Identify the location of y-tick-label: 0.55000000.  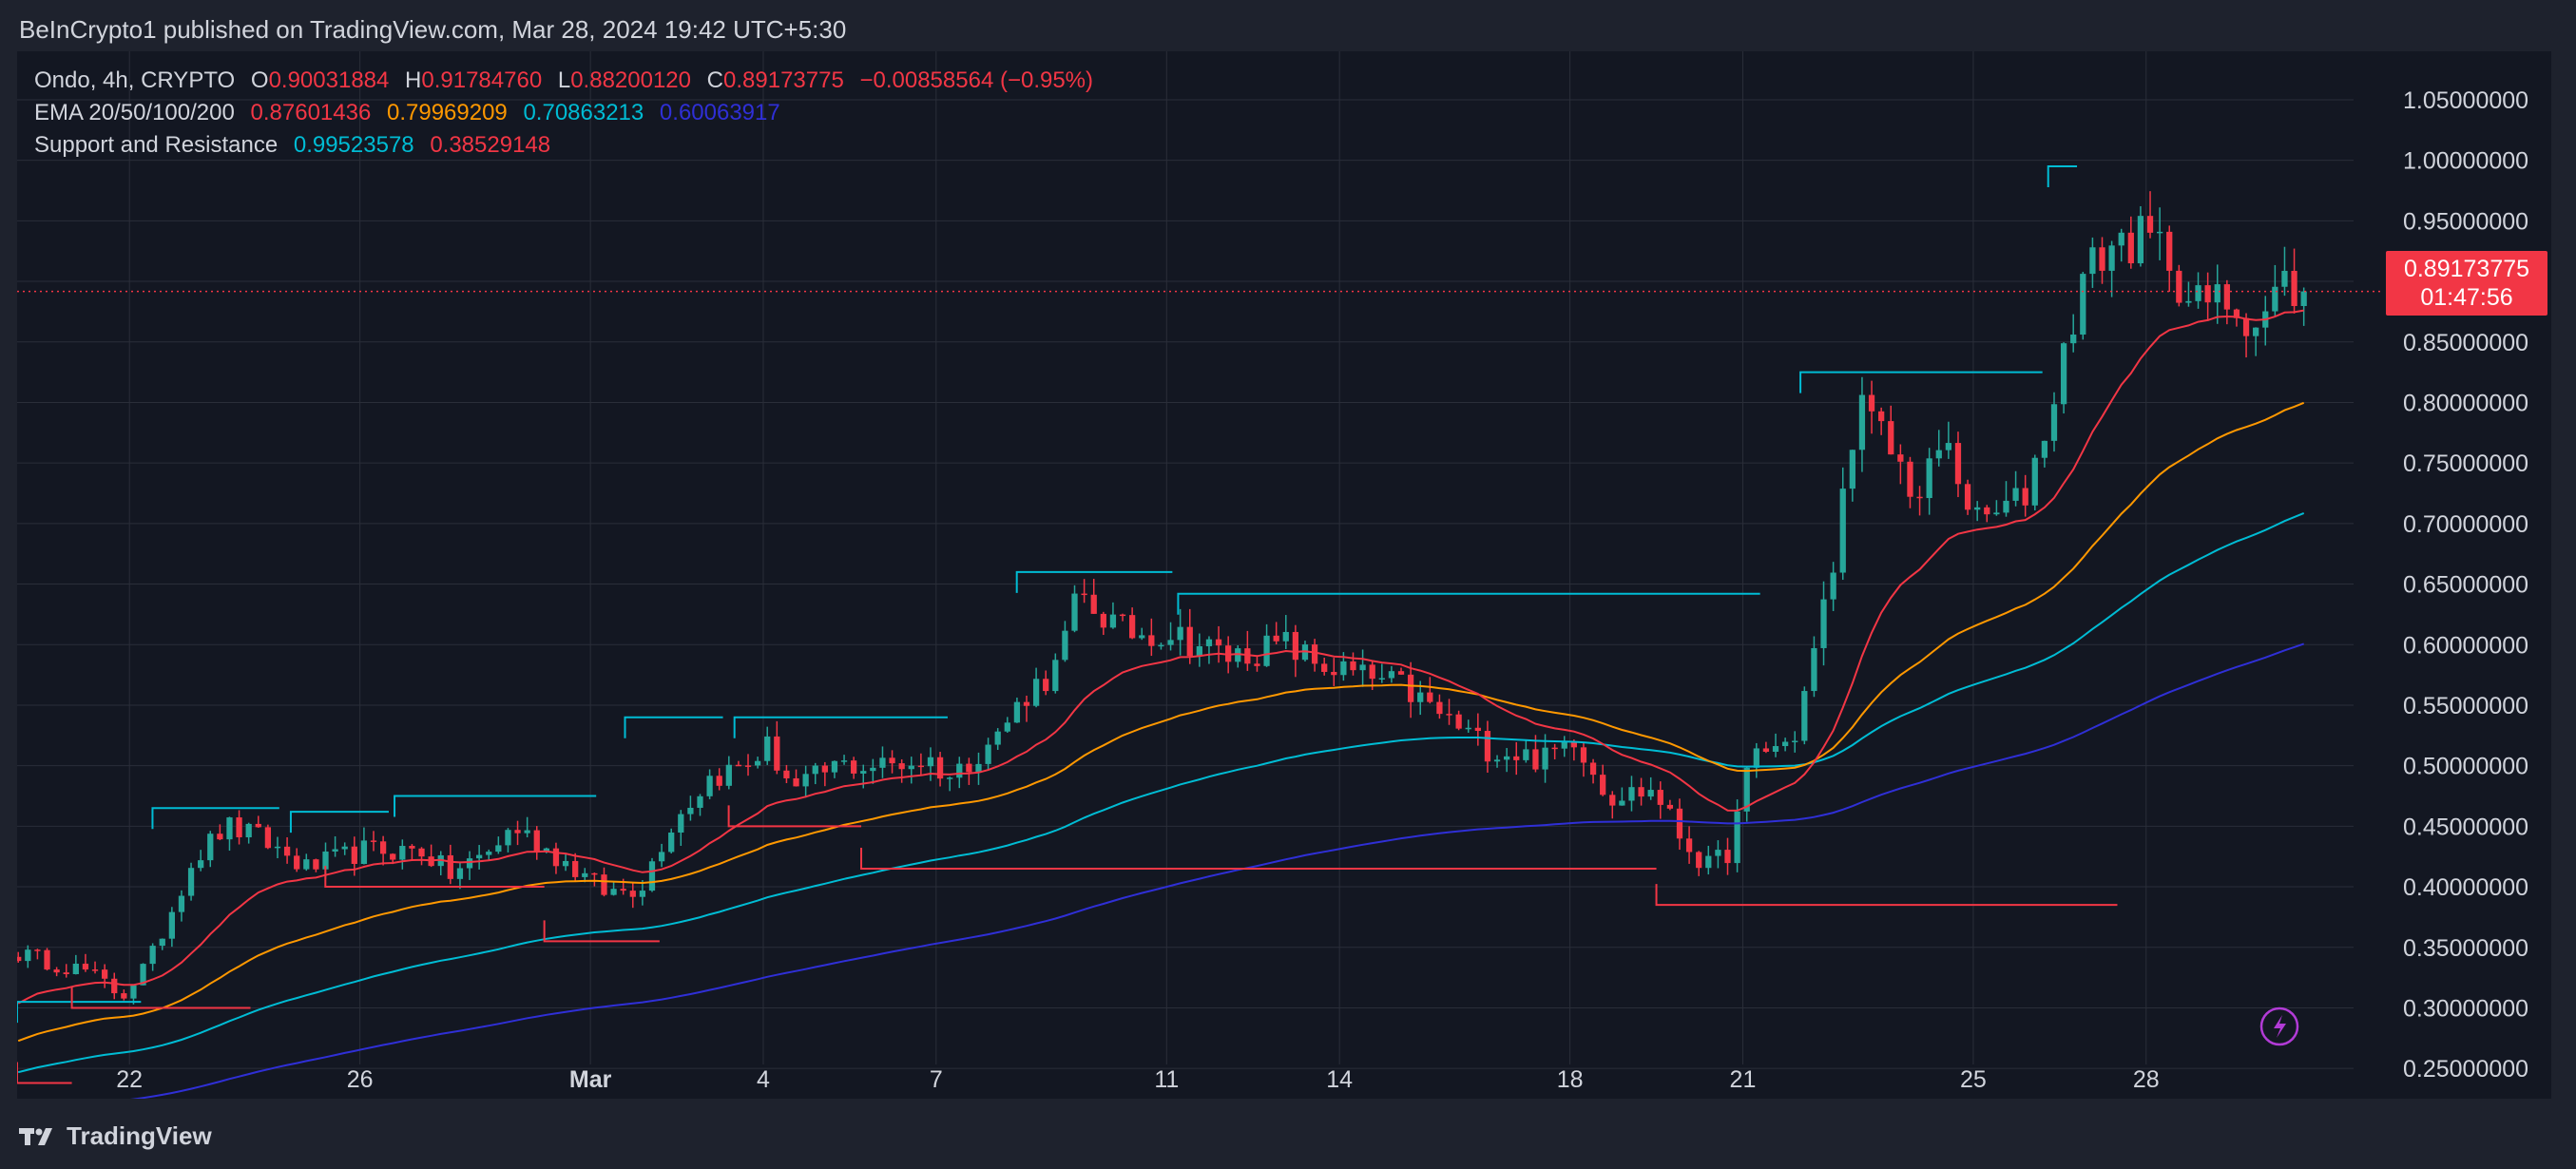
(2465, 706).